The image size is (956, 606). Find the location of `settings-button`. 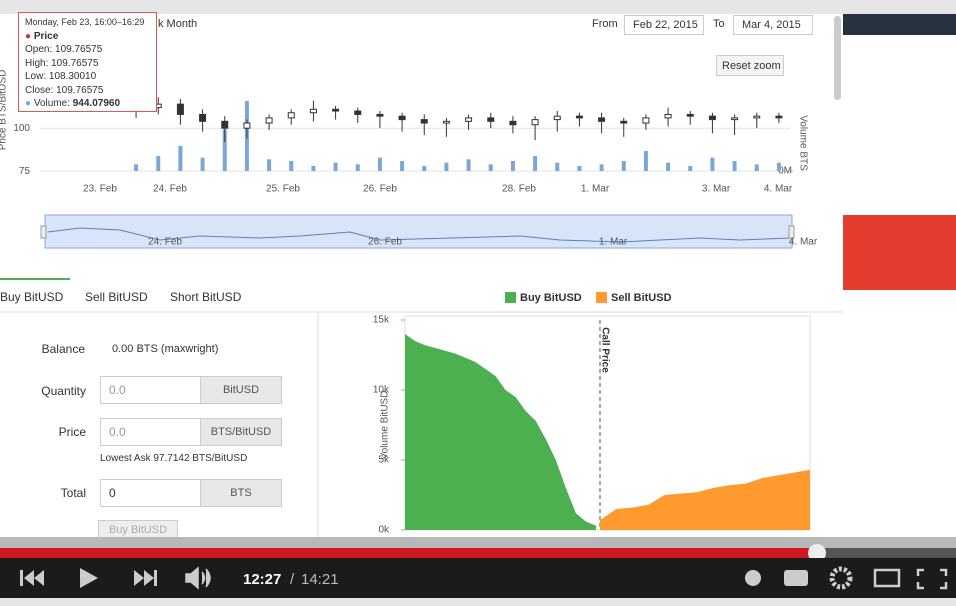

settings-button is located at coordinates (841, 578).